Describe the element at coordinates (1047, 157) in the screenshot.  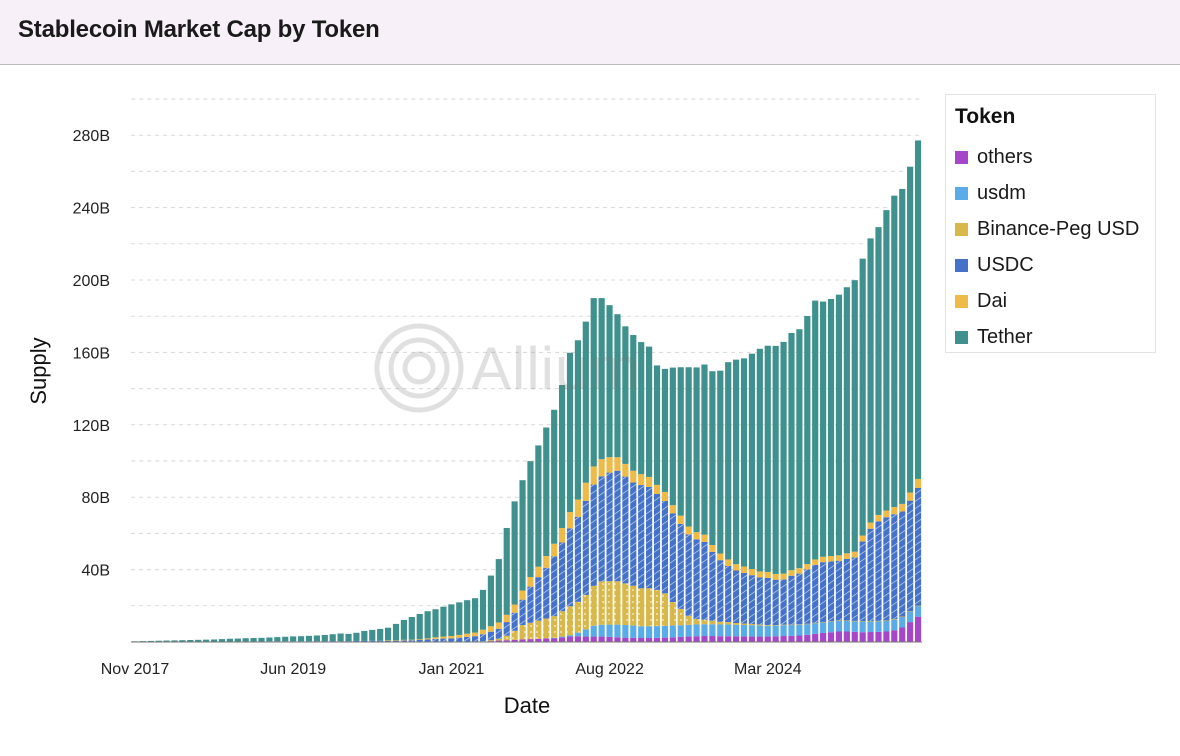
I see `legend-item-others: others` at that location.